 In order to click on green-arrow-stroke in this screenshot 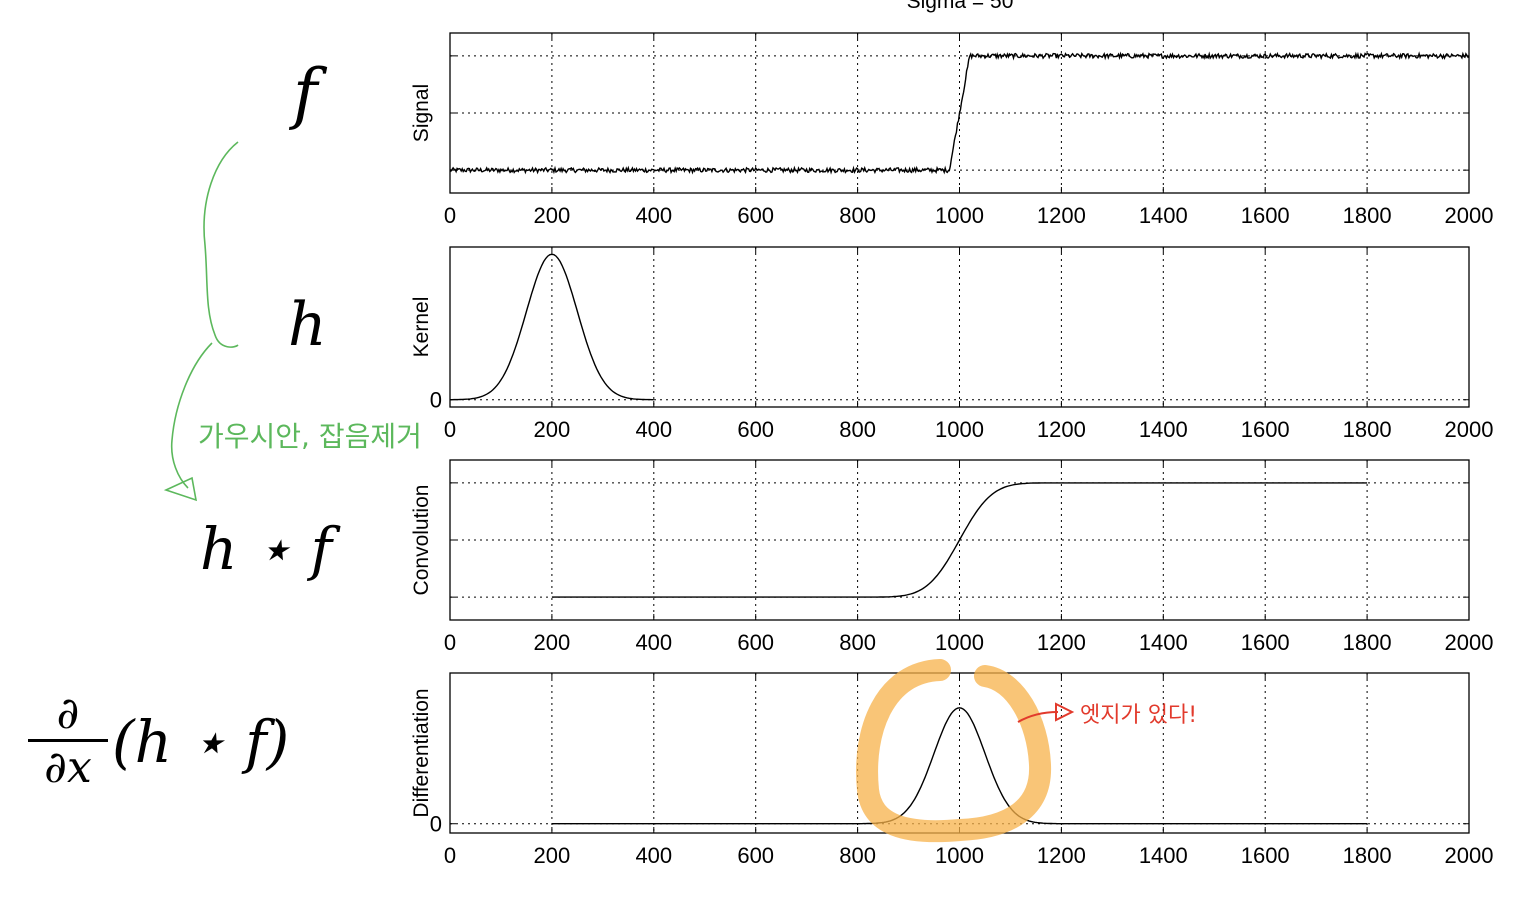, I will do `click(191, 415)`.